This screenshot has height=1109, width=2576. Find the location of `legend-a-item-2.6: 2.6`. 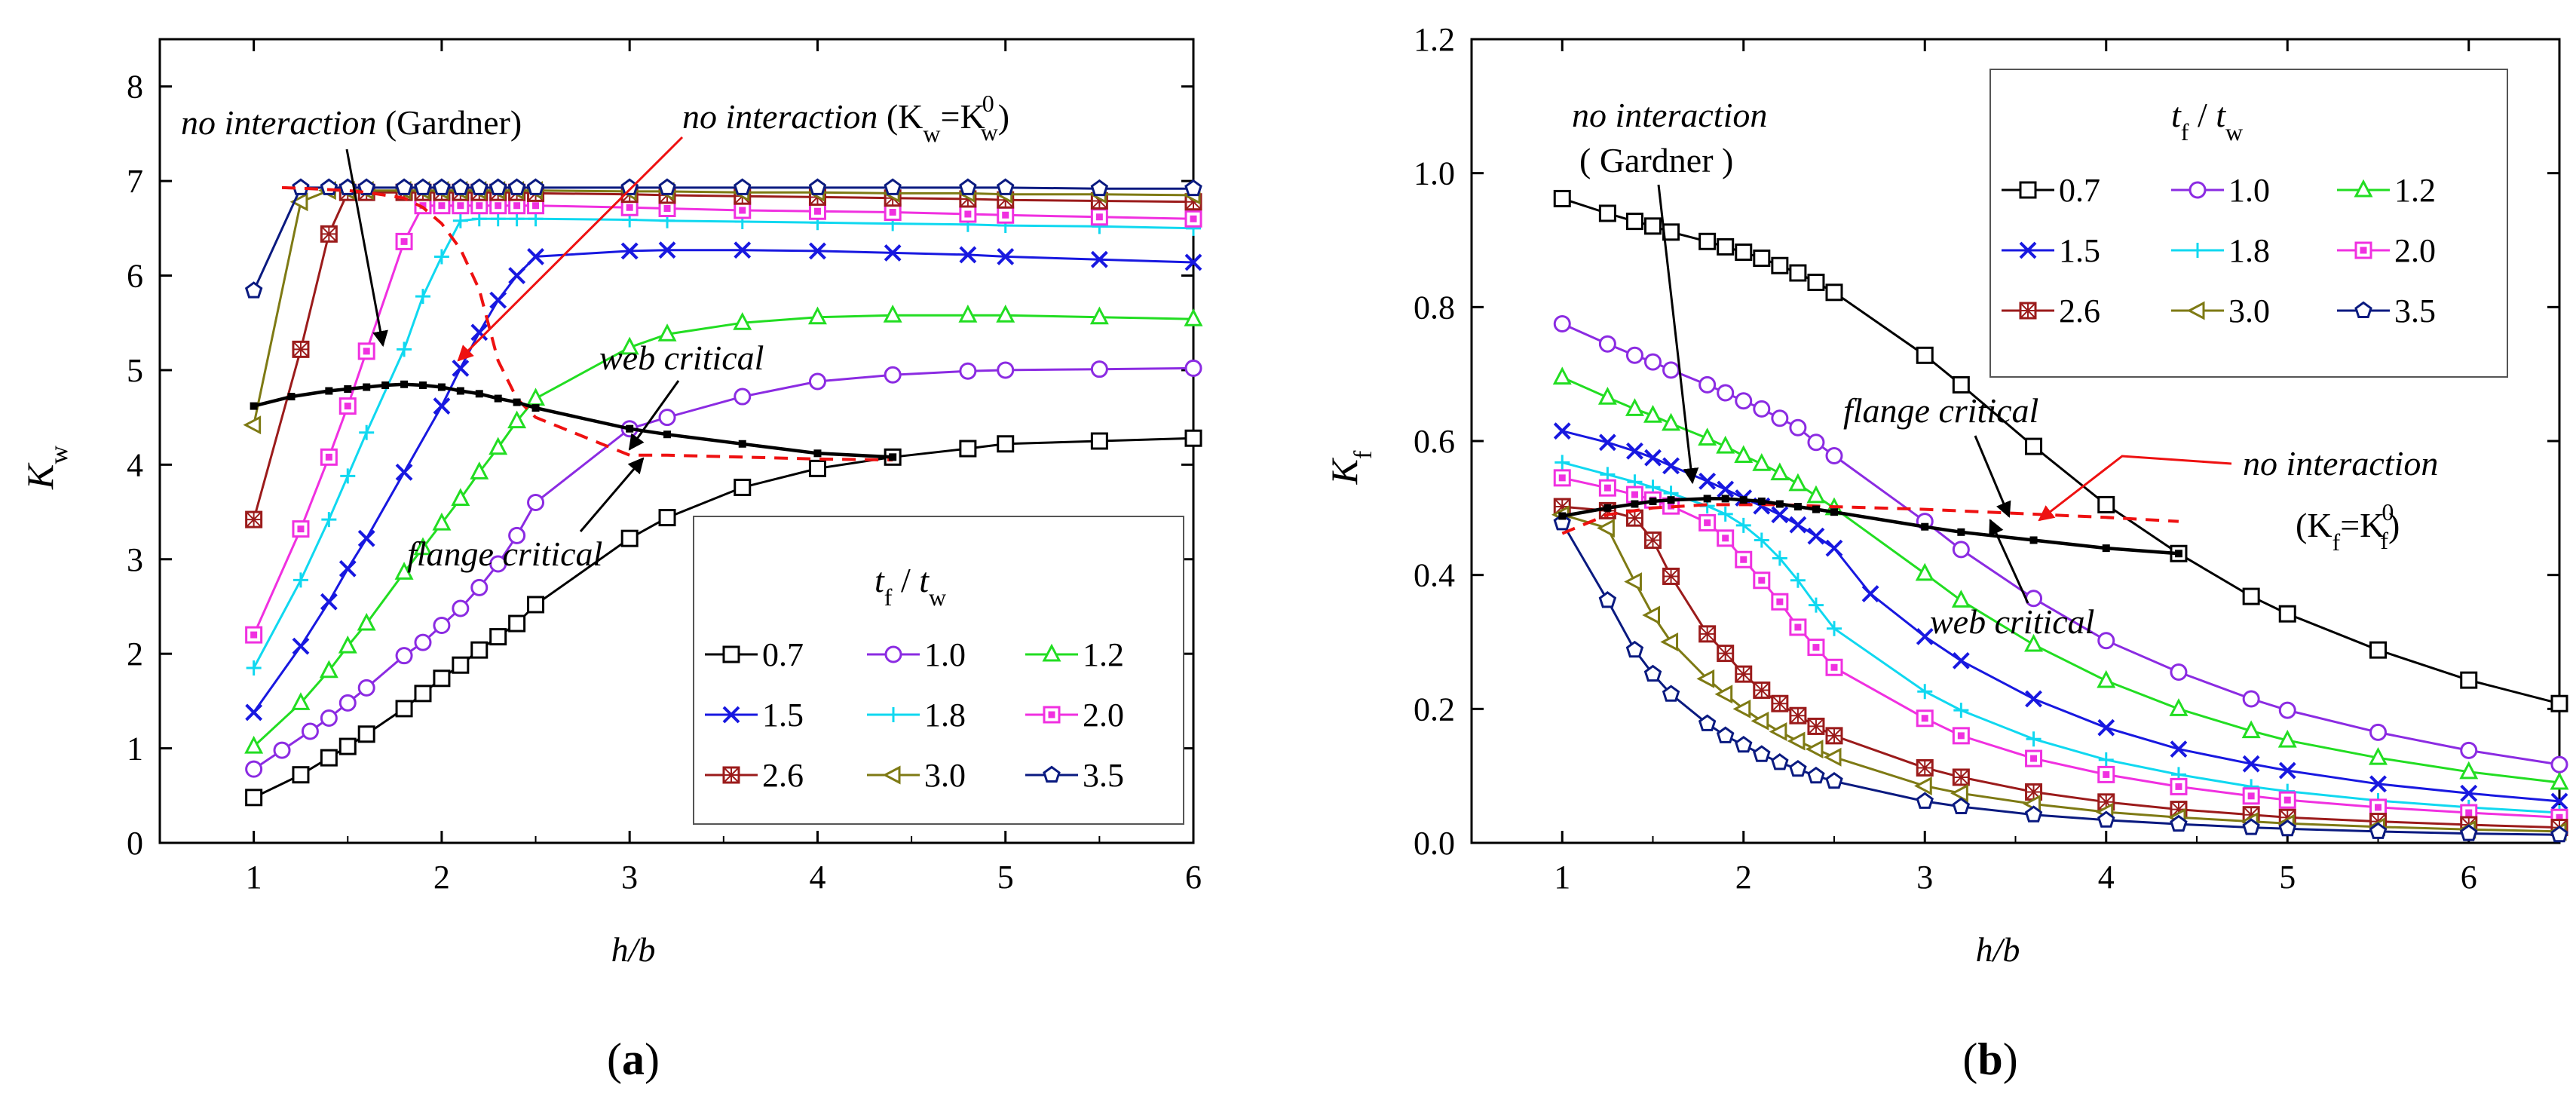

legend-a-item-2.6: 2.6 is located at coordinates (754, 775).